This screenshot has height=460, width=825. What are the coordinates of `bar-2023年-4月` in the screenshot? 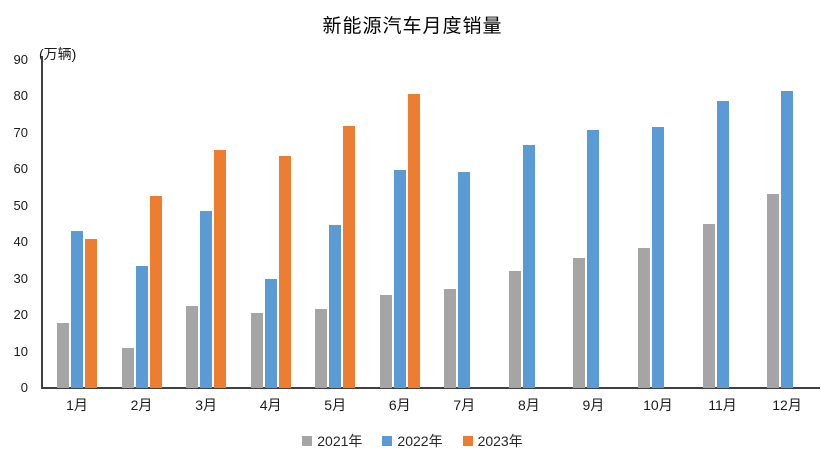 It's located at (284, 271).